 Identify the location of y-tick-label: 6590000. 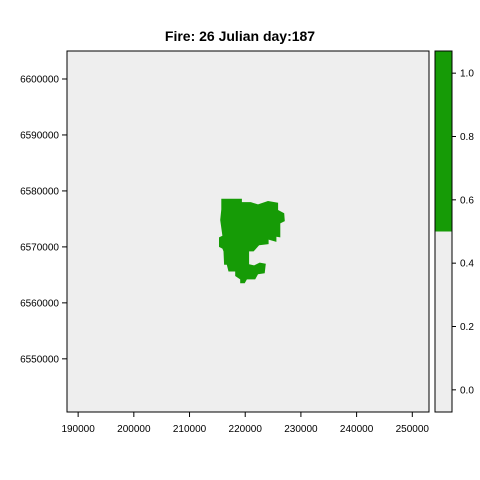
(39, 135).